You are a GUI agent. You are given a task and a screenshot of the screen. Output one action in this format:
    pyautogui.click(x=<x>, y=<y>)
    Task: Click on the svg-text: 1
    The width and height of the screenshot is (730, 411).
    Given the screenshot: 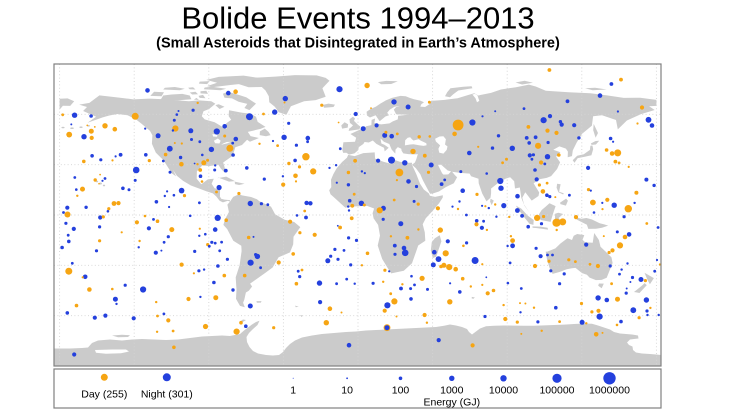 What is the action you would take?
    pyautogui.click(x=293, y=391)
    